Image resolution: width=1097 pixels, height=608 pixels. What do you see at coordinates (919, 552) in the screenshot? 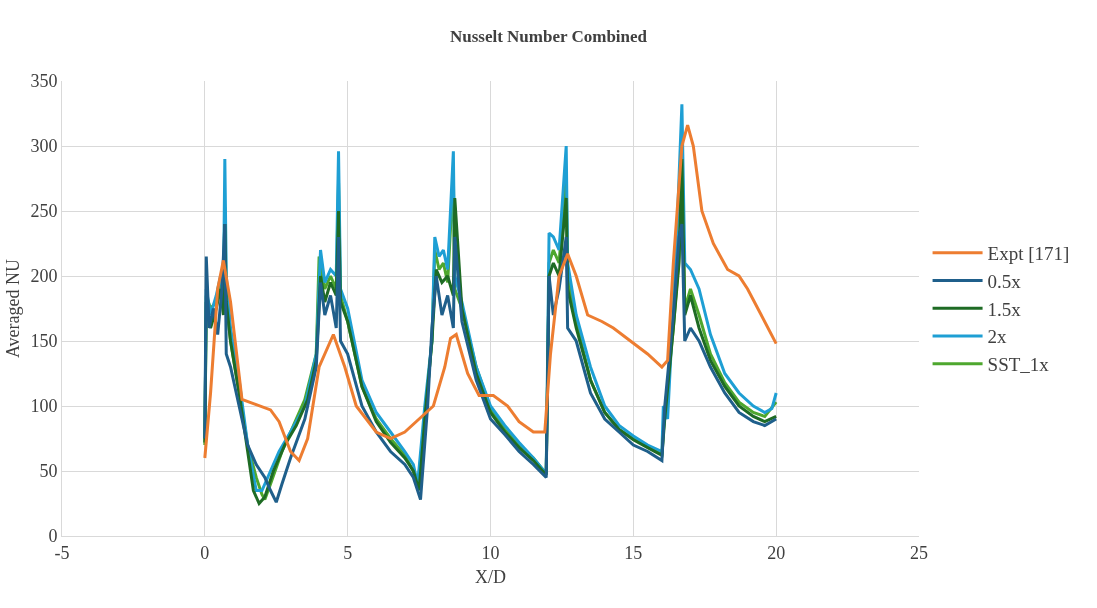
I see `x-tick-label: 25` at bounding box center [919, 552].